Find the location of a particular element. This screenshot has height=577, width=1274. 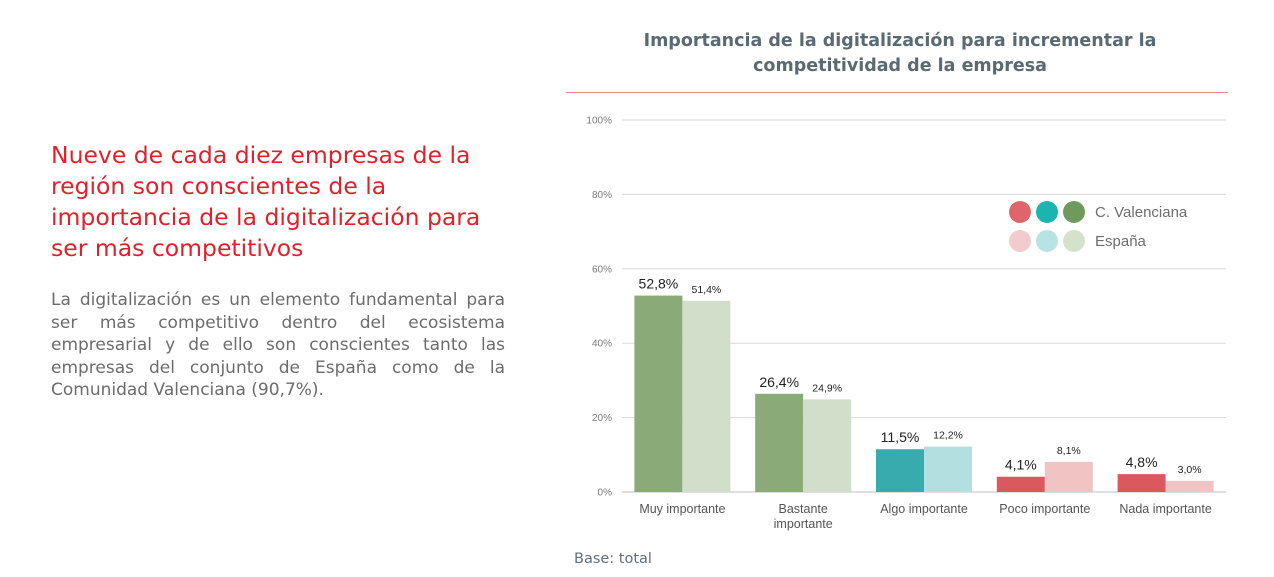

y-tick-label: 0% is located at coordinates (605, 493).